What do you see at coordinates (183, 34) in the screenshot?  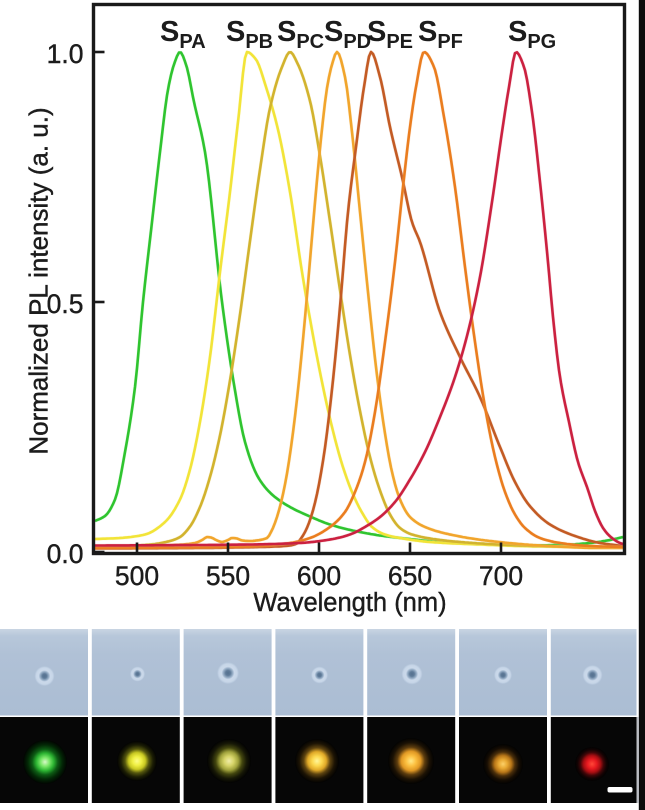 I see `svg-text: SPA` at bounding box center [183, 34].